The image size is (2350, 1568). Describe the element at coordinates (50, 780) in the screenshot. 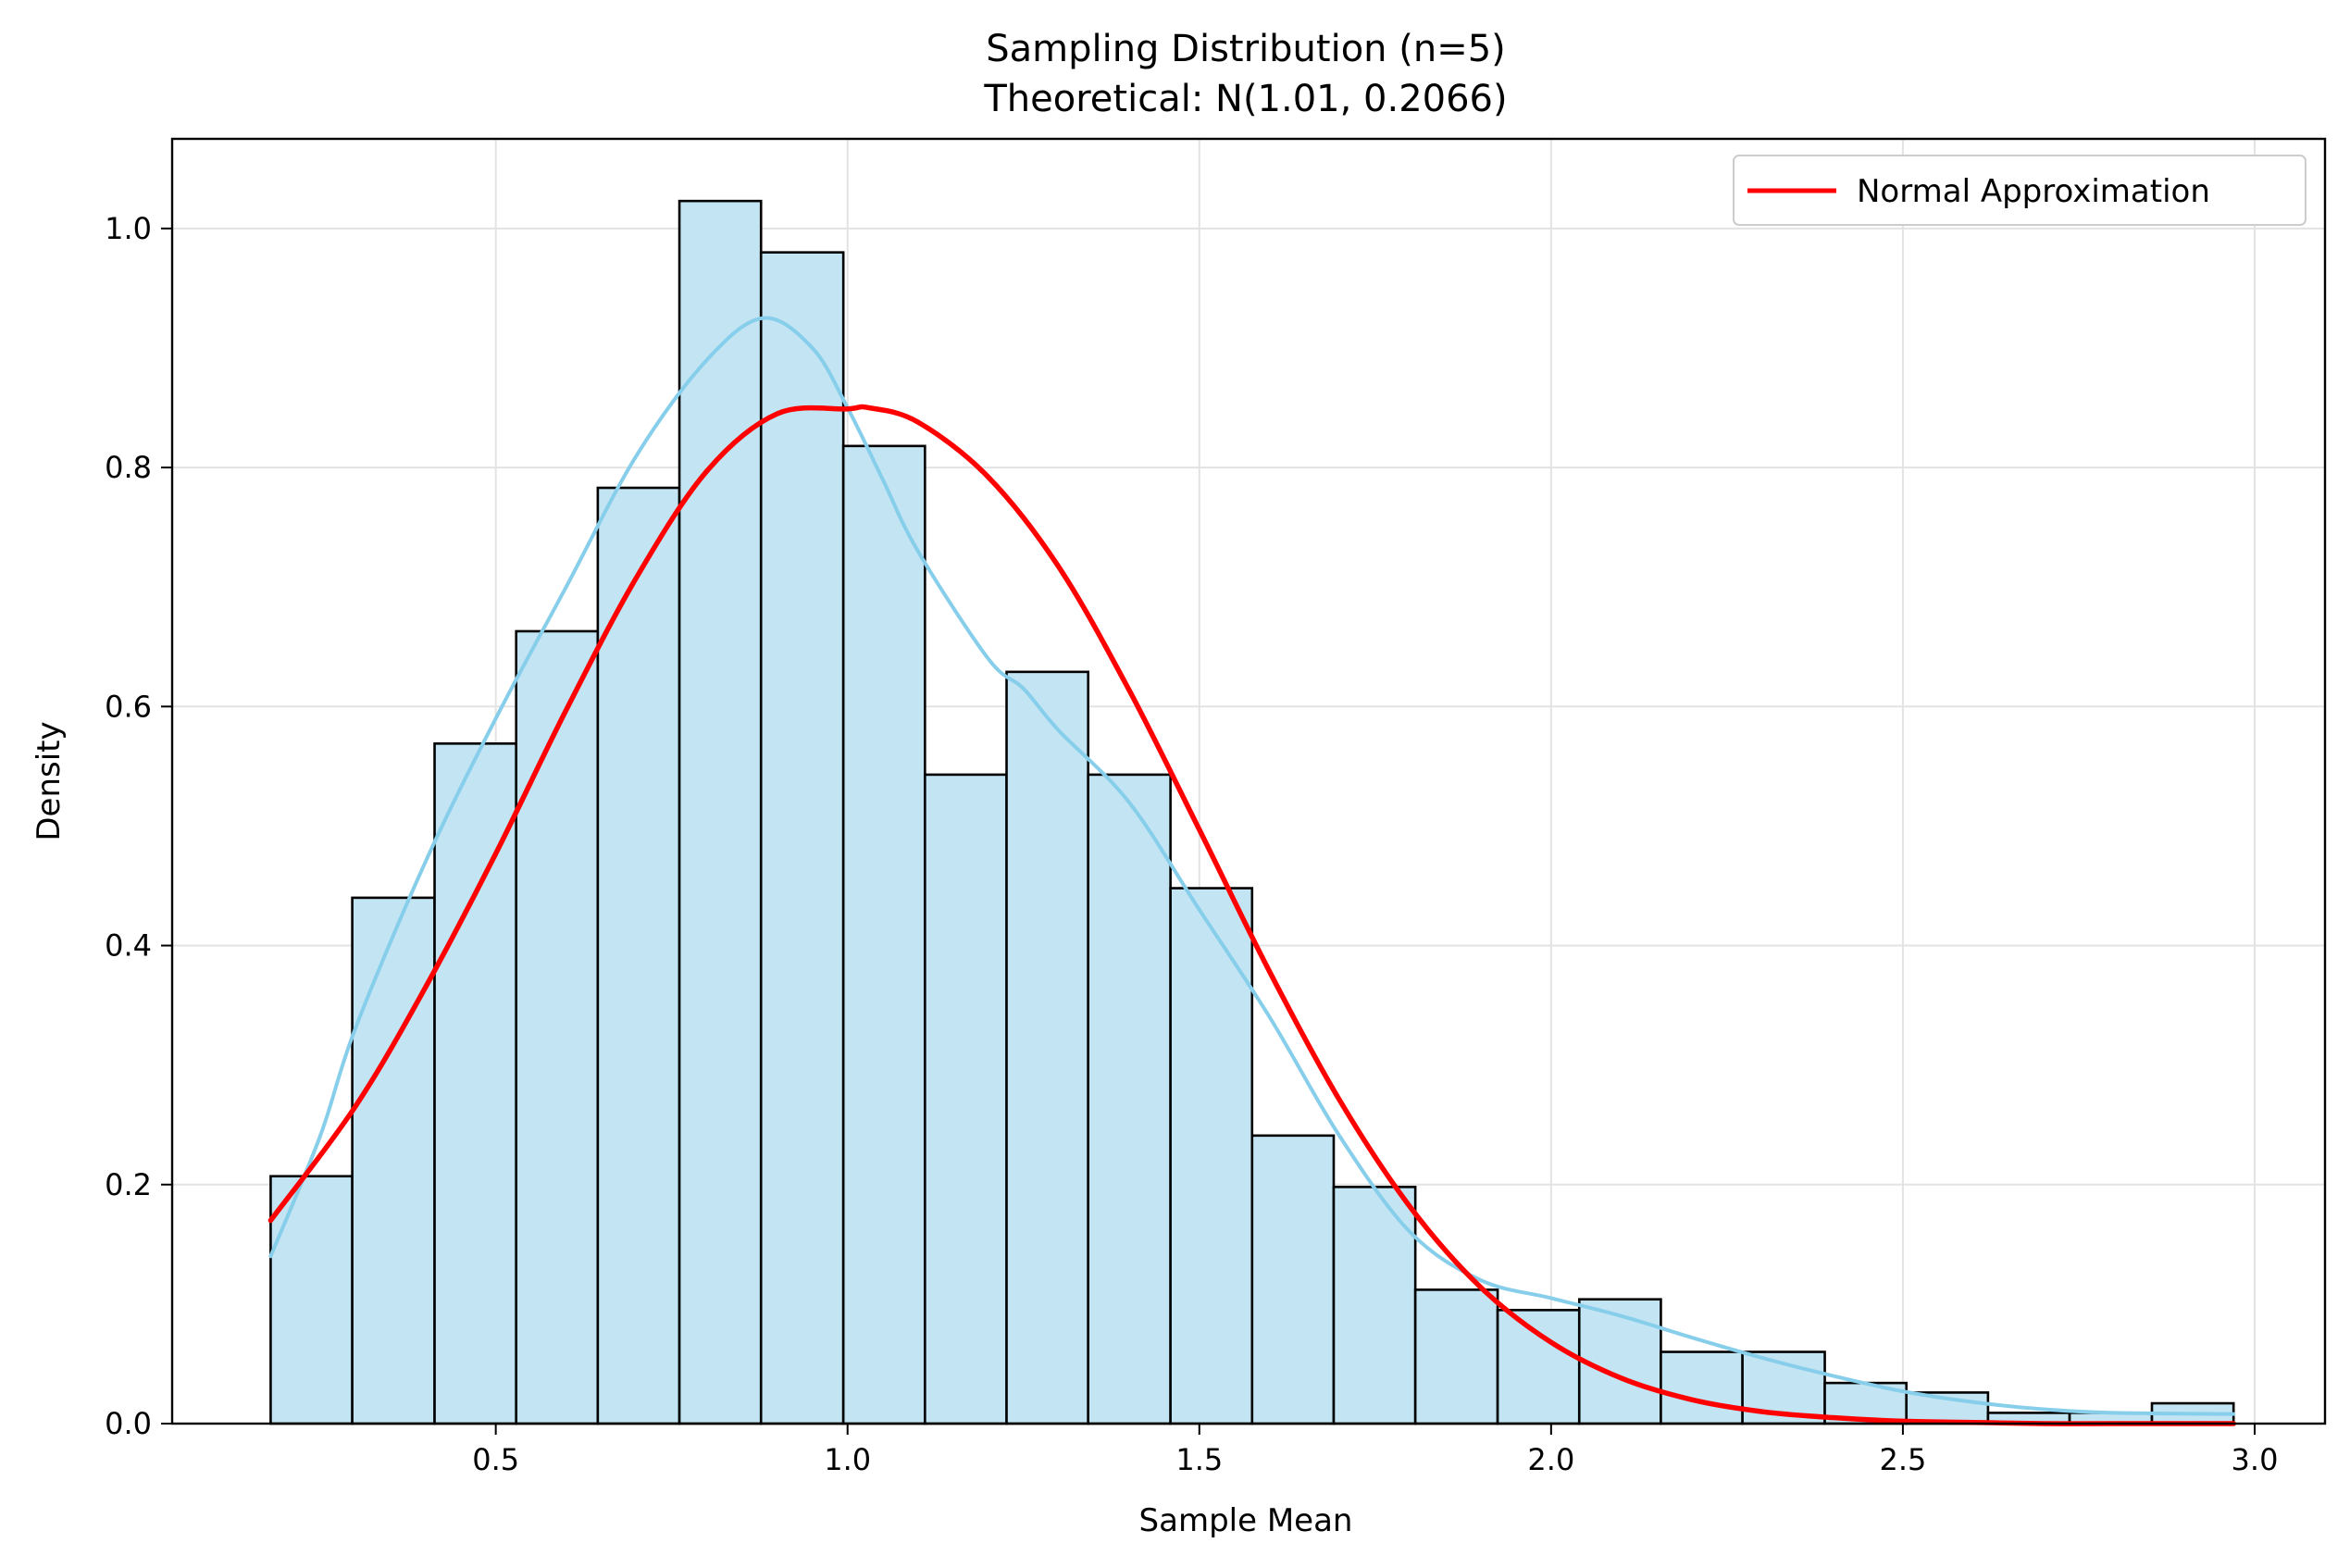

I see `y-axis-label: Density` at that location.